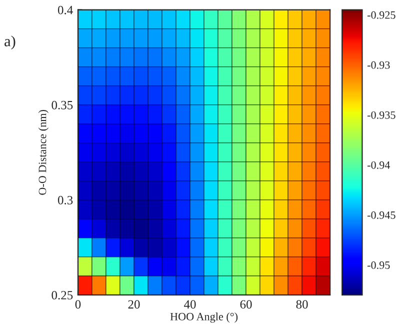 The image size is (402, 327). I want to click on color-bar-label: -0.945, so click(381, 215).